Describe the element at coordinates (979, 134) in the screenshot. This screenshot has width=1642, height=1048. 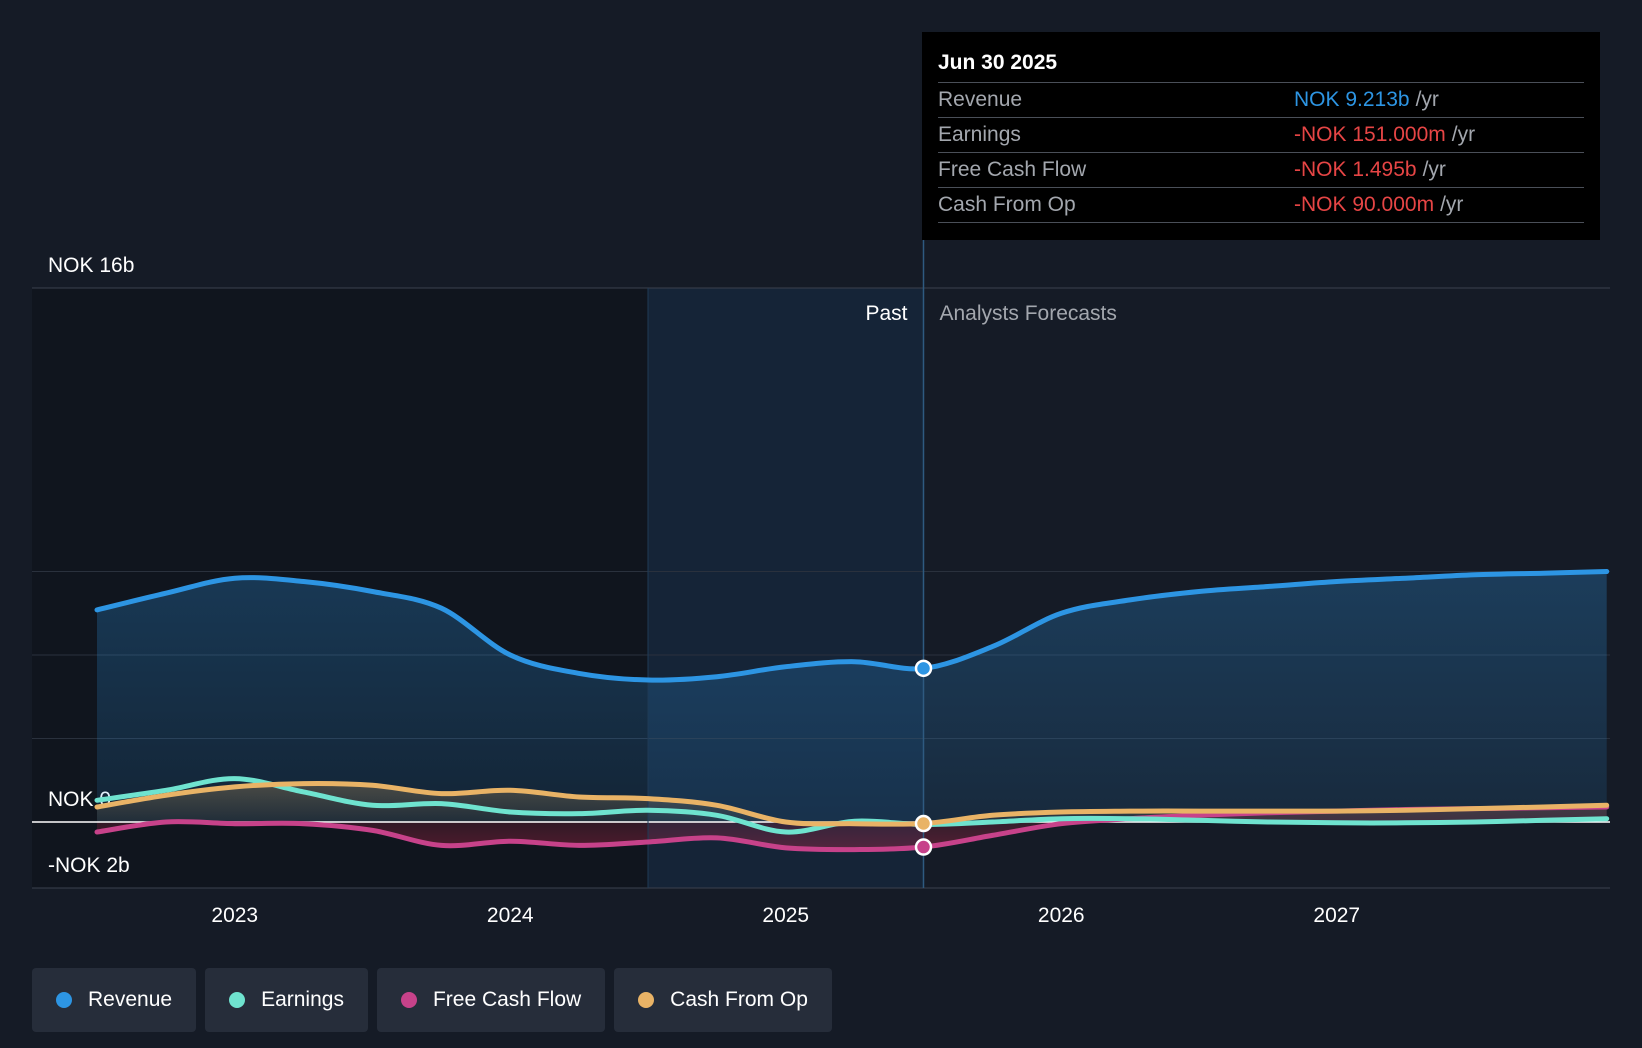
I see `tooltip-label: Earnings` at that location.